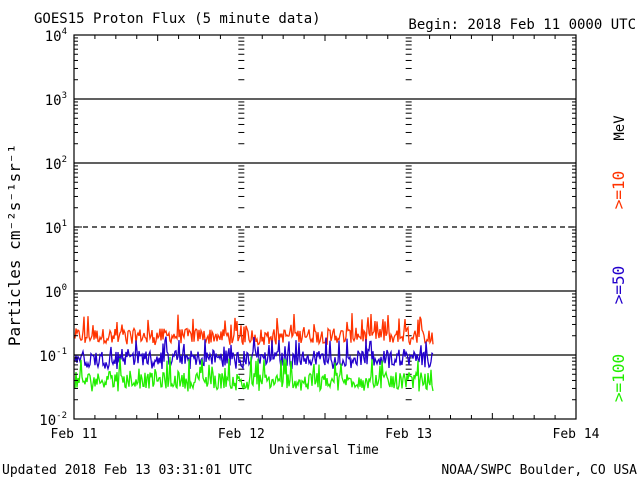  Describe the element at coordinates (241, 434) in the screenshot. I see `x-tick-label: Feb 12` at that location.